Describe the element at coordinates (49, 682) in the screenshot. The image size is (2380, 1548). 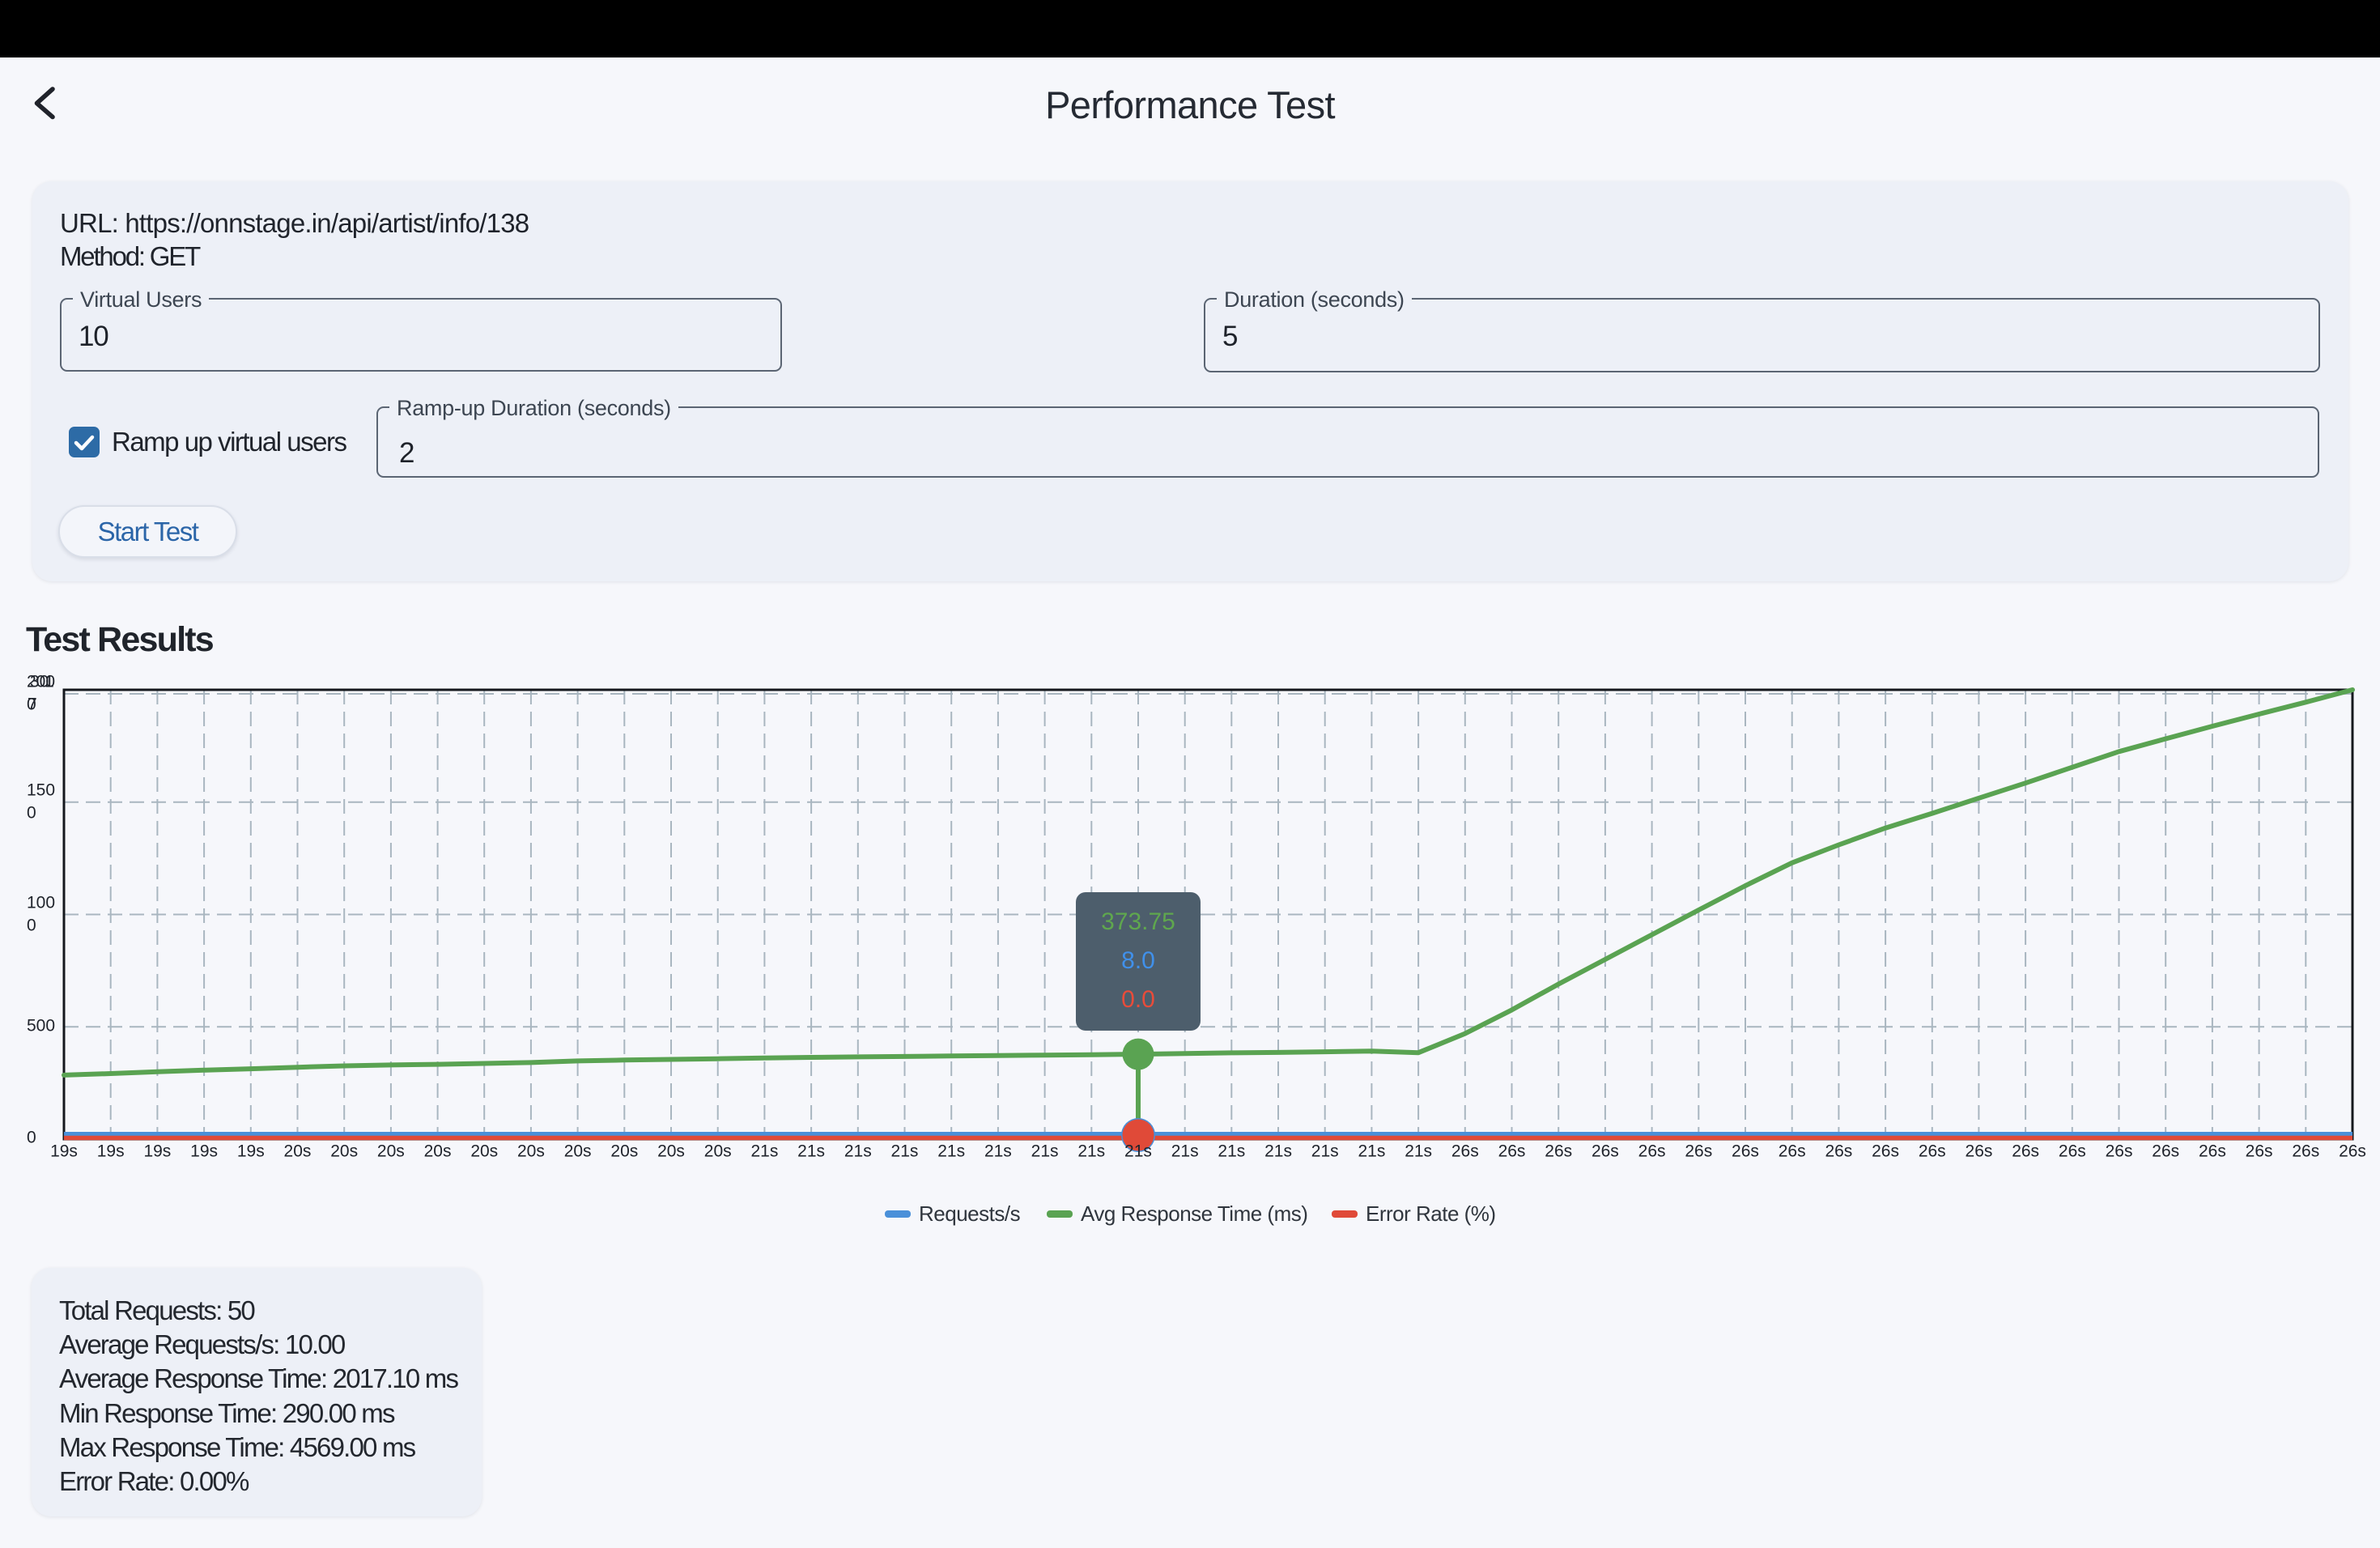
I see `svg-text: 1` at that location.